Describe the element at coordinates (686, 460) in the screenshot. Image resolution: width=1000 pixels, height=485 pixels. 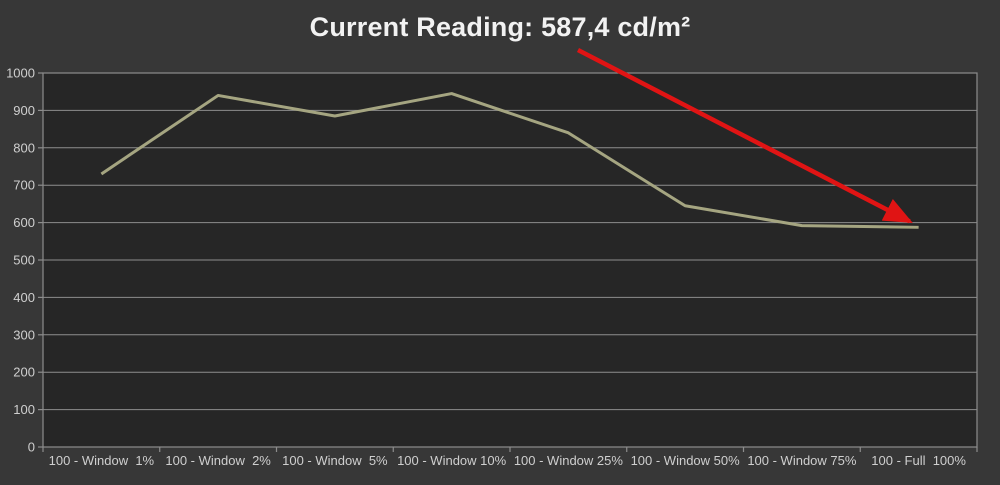
I see `x-category-label: 100 - Window 50%` at that location.